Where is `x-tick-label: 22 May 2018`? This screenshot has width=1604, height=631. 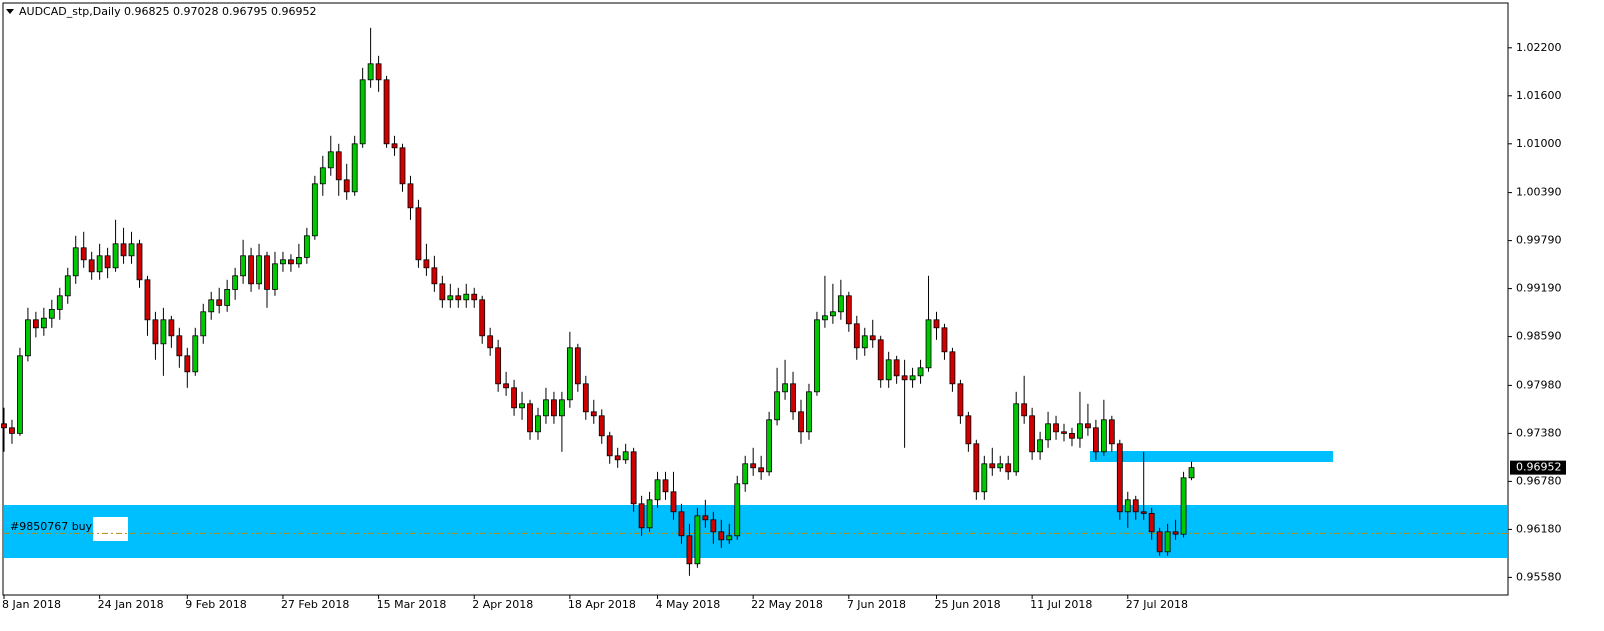
x-tick-label: 22 May 2018 is located at coordinates (787, 604).